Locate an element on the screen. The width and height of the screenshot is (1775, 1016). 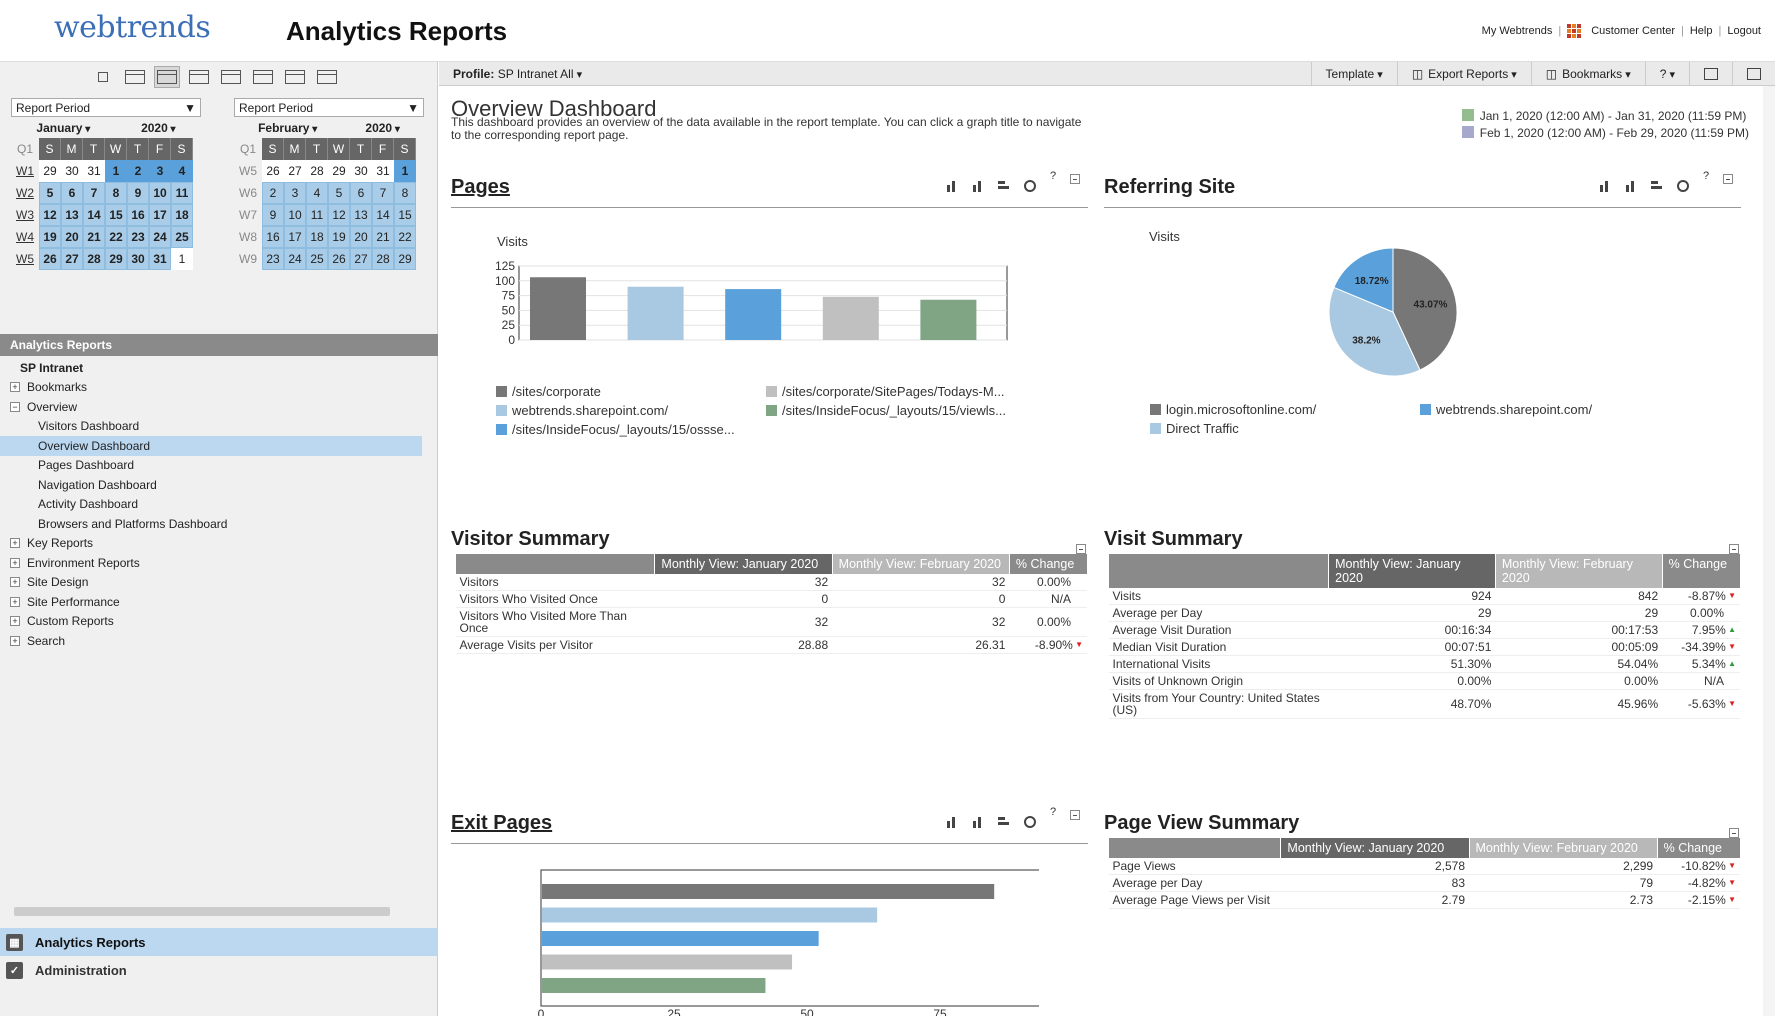
logout-link: Logout is located at coordinates (1744, 31).